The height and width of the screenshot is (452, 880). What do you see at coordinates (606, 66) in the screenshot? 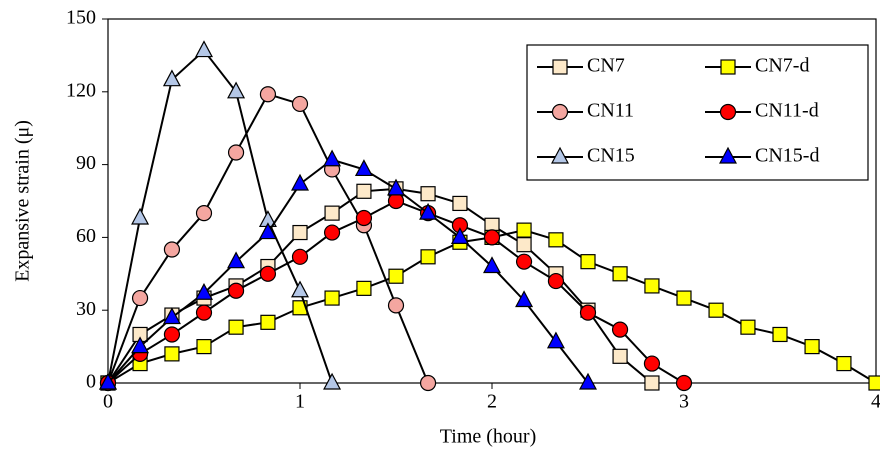
I see `legend-label: CN7` at bounding box center [606, 66].